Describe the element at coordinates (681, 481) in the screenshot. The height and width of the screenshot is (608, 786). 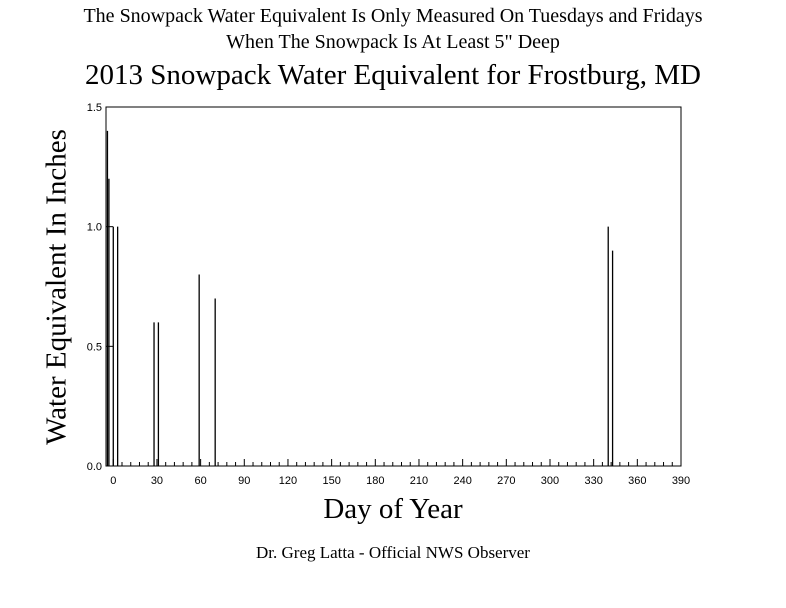
I see `x-tick-label: 390` at that location.